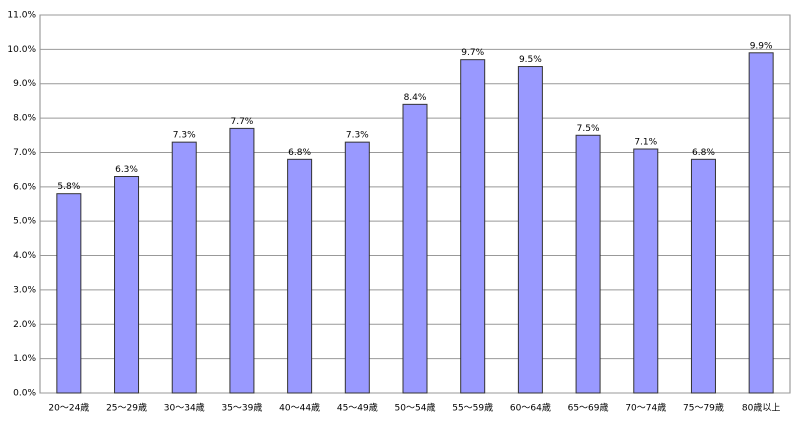 This screenshot has width=800, height=421. I want to click on data-label: 9.7%, so click(472, 53).